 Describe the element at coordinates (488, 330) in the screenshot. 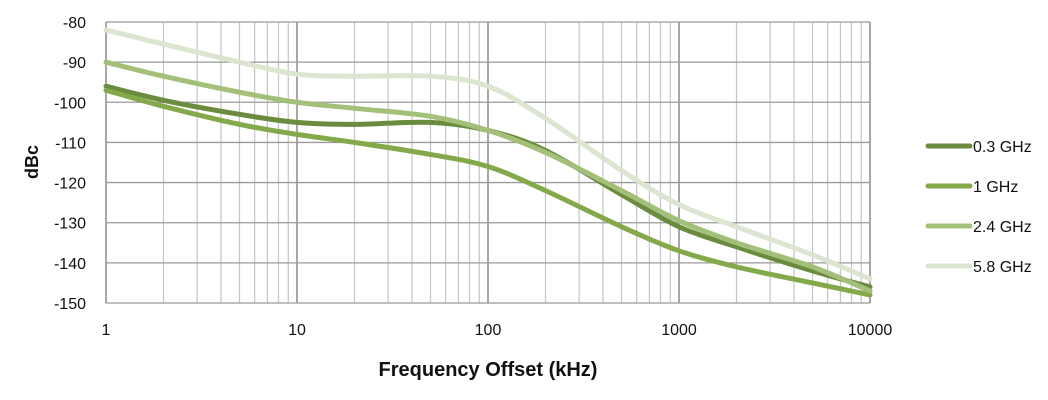

I see `x-tick-label: 100` at that location.